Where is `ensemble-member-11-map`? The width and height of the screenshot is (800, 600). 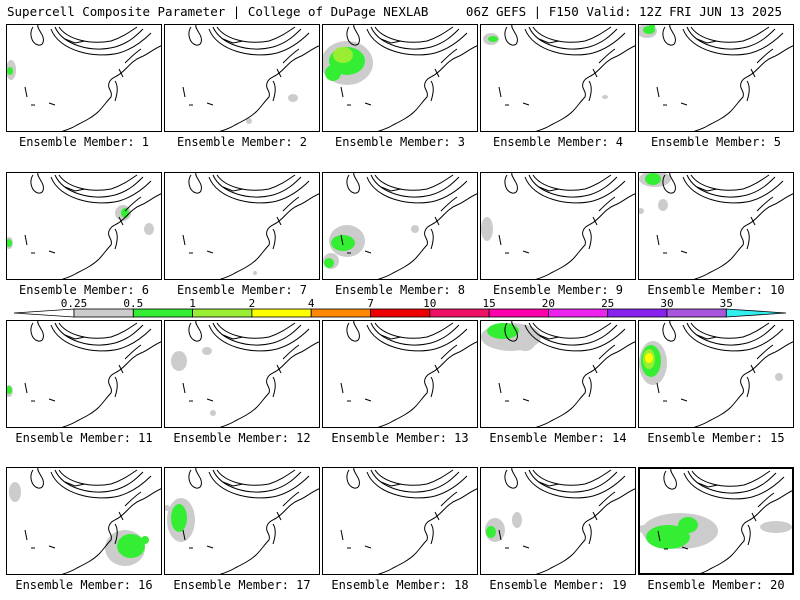 ensemble-member-11-map is located at coordinates (84, 374).